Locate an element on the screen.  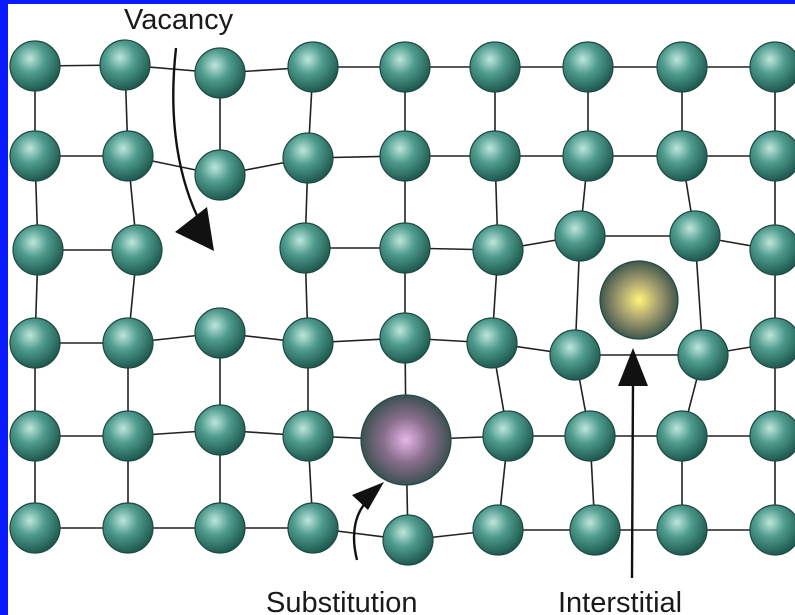
substitution-atom is located at coordinates (406, 440).